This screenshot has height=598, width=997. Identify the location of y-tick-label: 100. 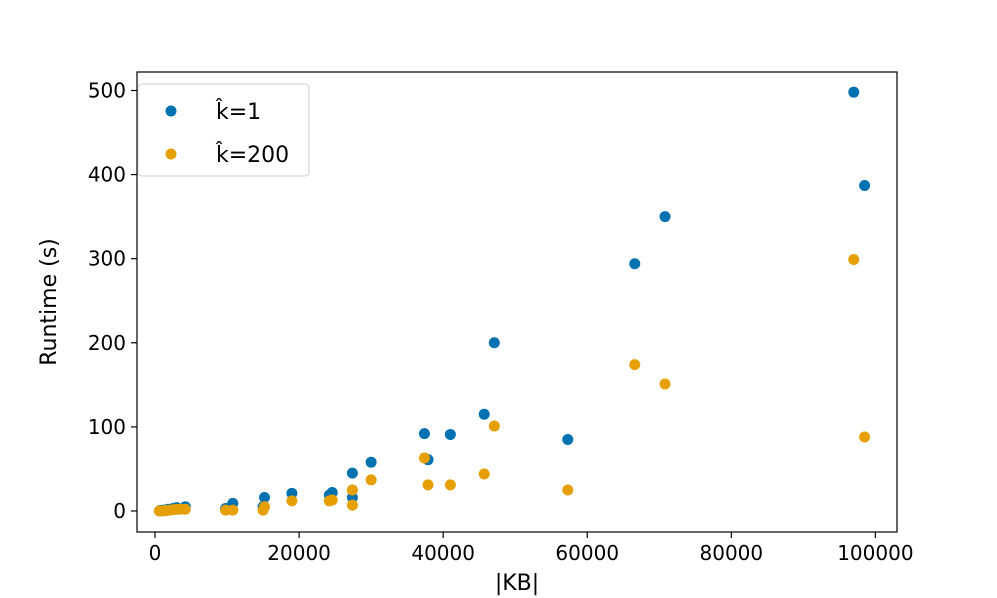
(107, 427).